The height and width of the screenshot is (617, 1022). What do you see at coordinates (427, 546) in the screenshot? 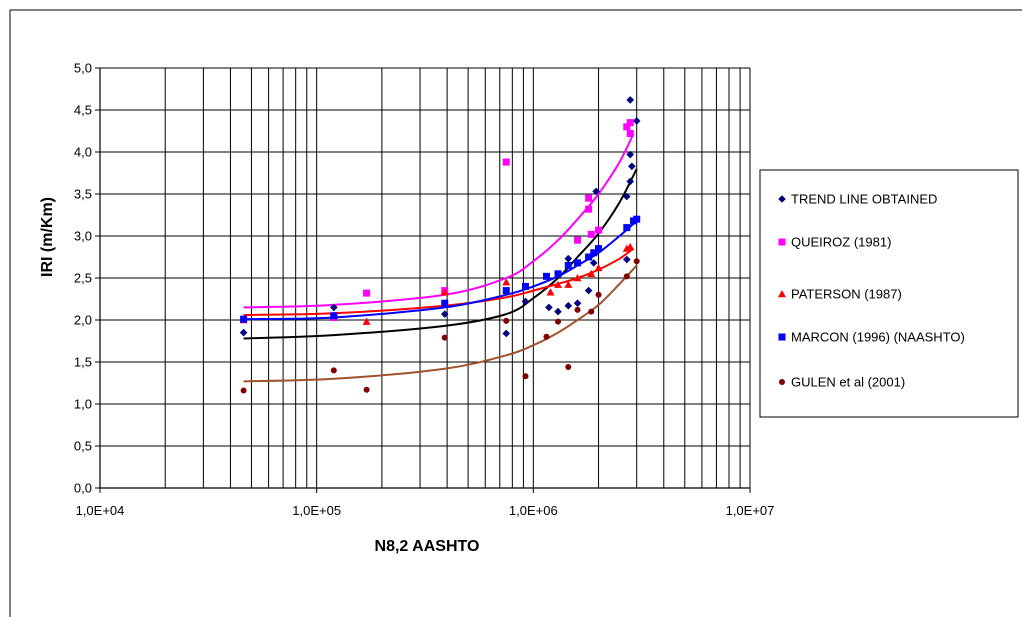
I see `x-axis-title: N8,2 AASHTO` at bounding box center [427, 546].